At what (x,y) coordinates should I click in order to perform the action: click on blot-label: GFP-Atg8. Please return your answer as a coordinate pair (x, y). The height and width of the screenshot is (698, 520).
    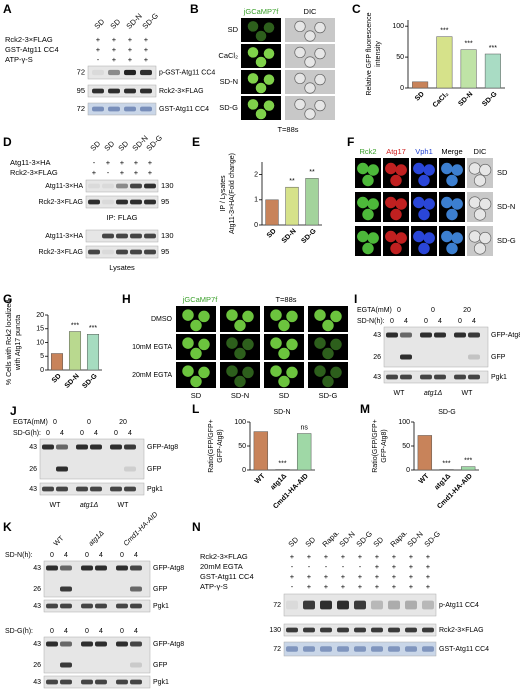
    Looking at the image, I should click on (505, 335).